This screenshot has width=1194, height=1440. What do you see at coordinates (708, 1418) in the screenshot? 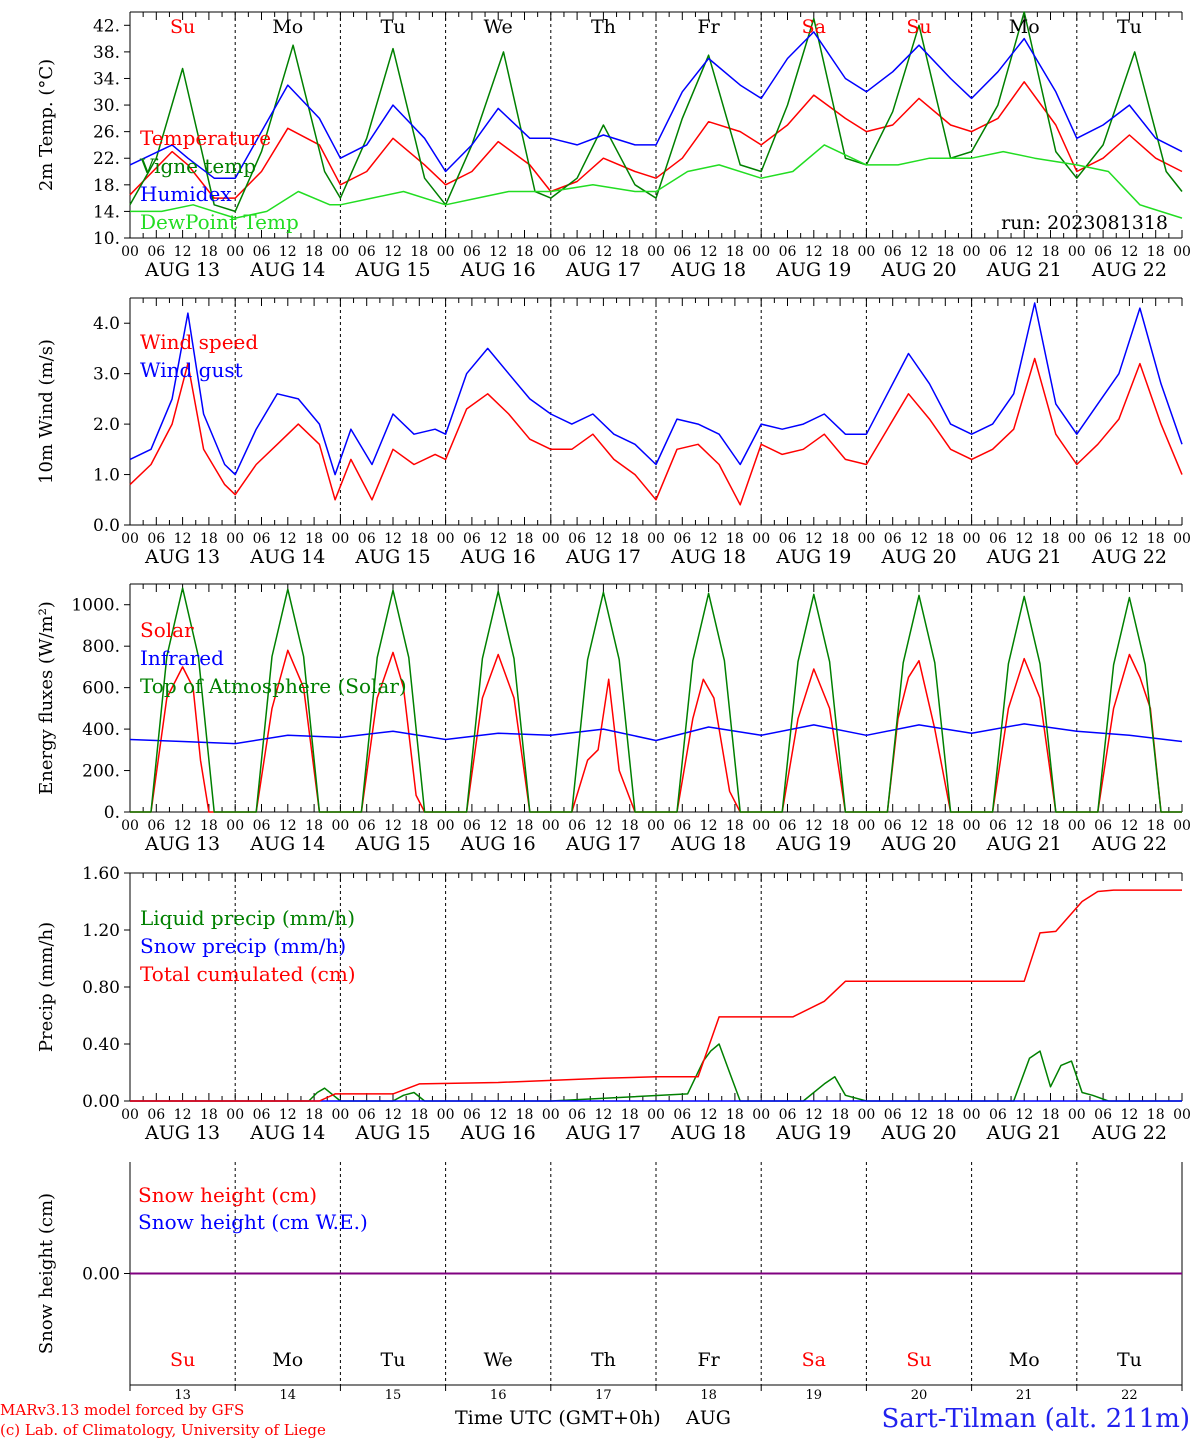
I see `x-axis-month: AUG` at bounding box center [708, 1418].